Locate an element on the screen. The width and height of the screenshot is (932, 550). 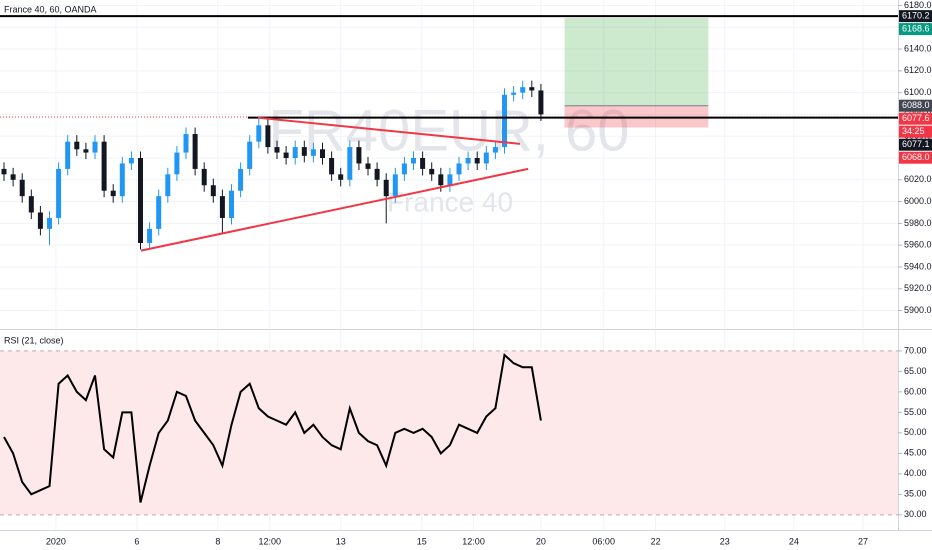
y-tick-label: 6140.0 is located at coordinates (918, 48).